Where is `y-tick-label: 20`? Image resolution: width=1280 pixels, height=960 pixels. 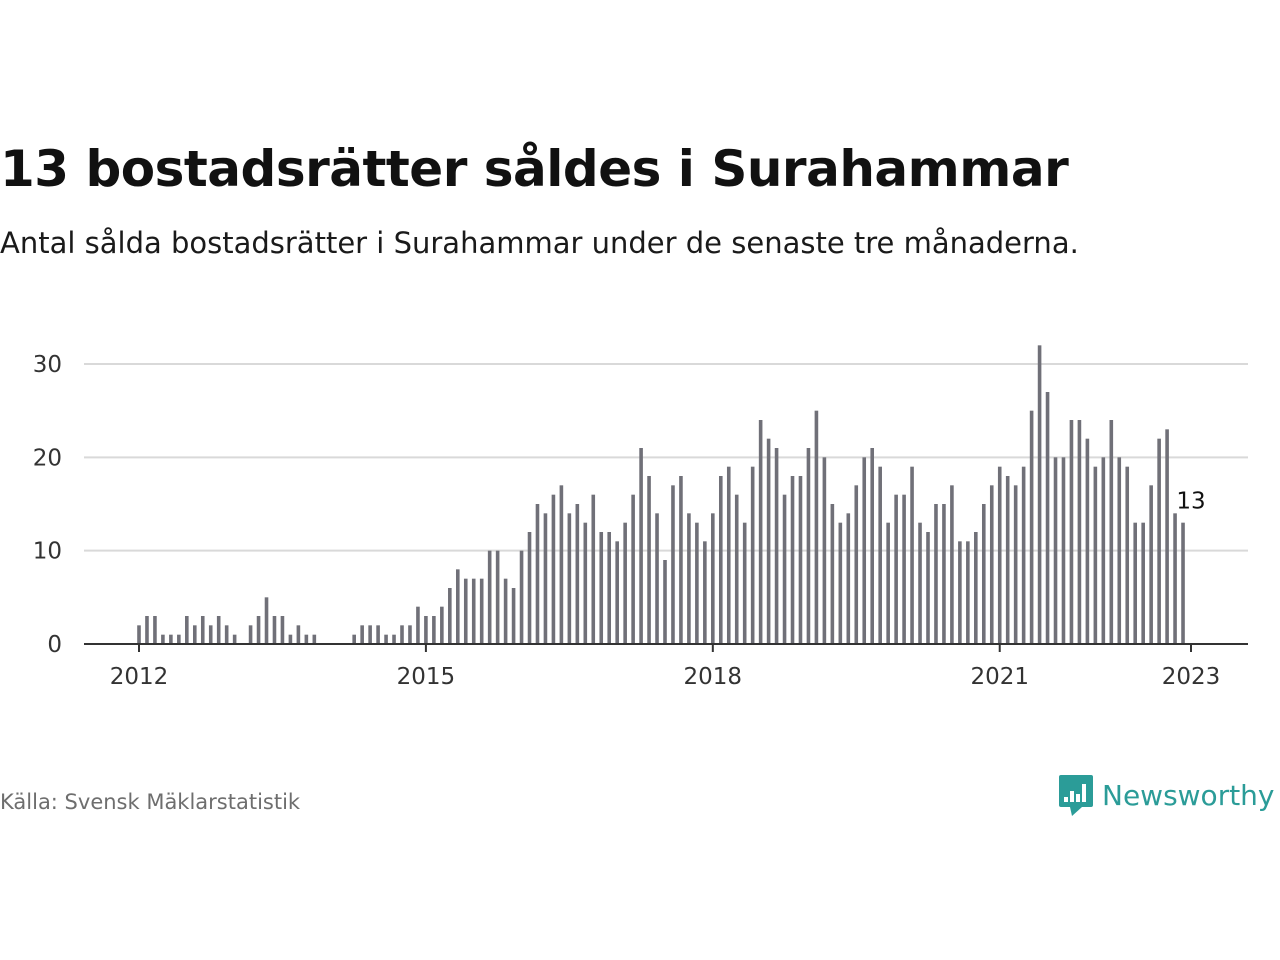 y-tick-label: 20 is located at coordinates (47, 458).